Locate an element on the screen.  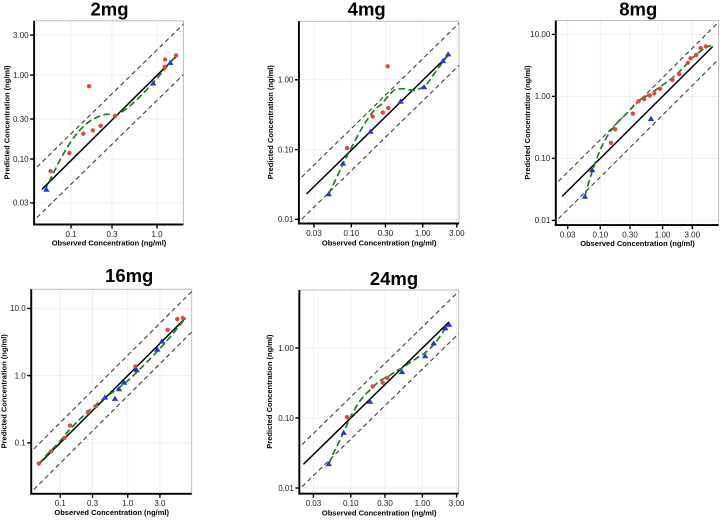
svg-text: 10.00 is located at coordinates (540, 34).